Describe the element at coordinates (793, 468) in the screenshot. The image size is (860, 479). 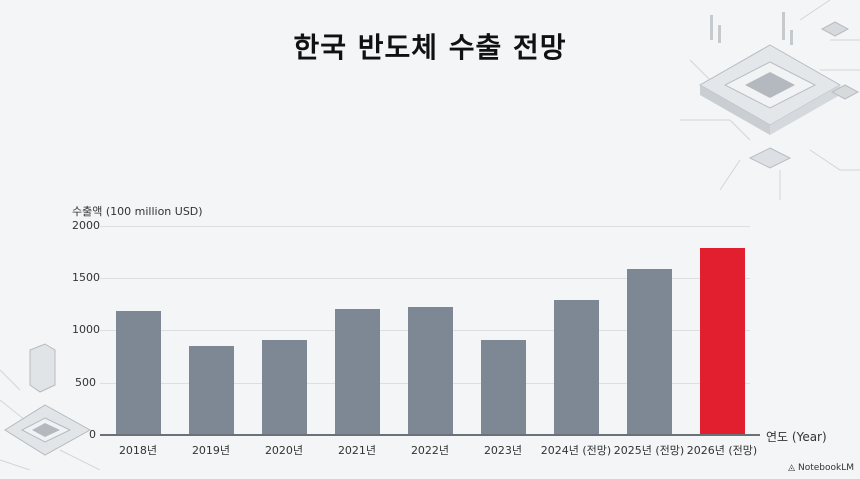
I see `notebooklm-logo-icon: ◬` at that location.